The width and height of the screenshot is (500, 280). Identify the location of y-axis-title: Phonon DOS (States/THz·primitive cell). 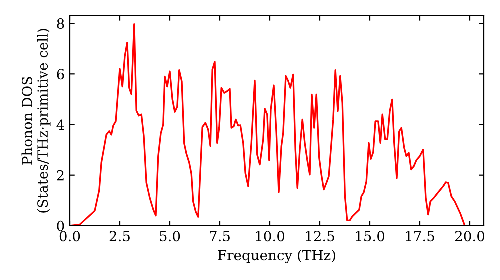
(36, 121).